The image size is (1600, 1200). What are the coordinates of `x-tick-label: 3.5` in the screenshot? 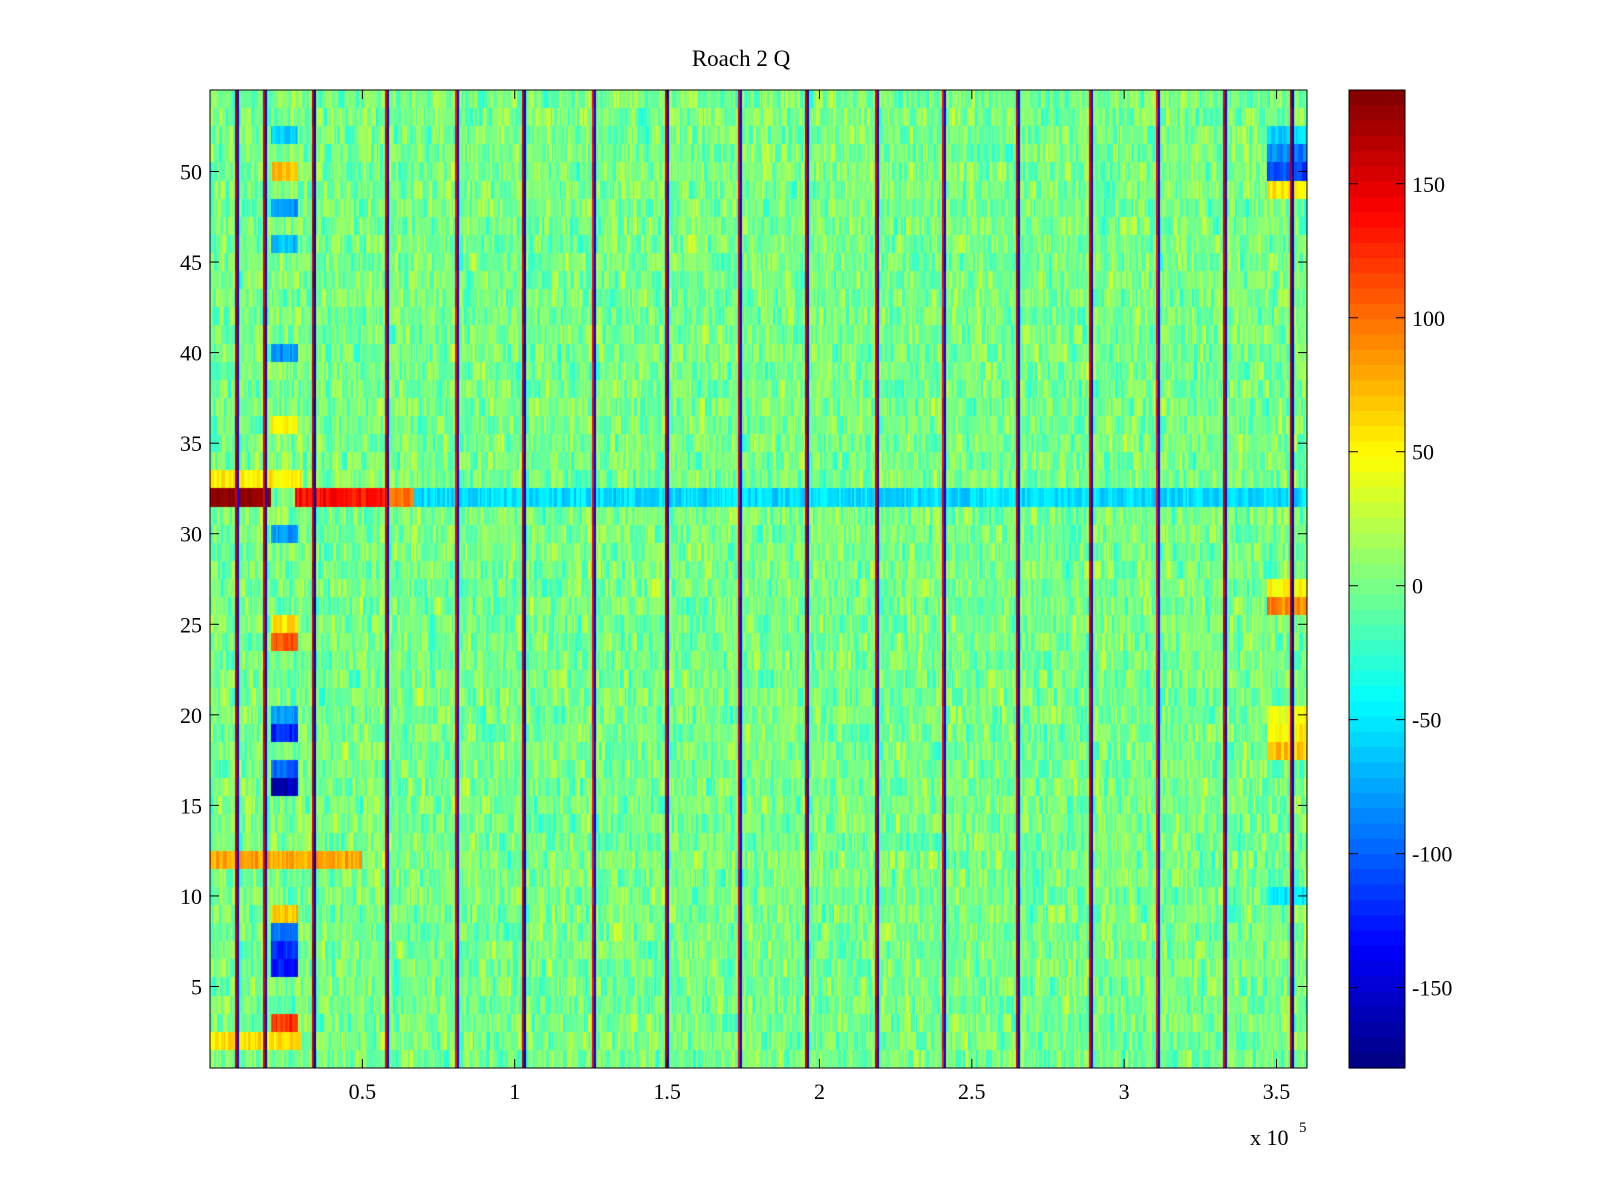 It's located at (1277, 1091).